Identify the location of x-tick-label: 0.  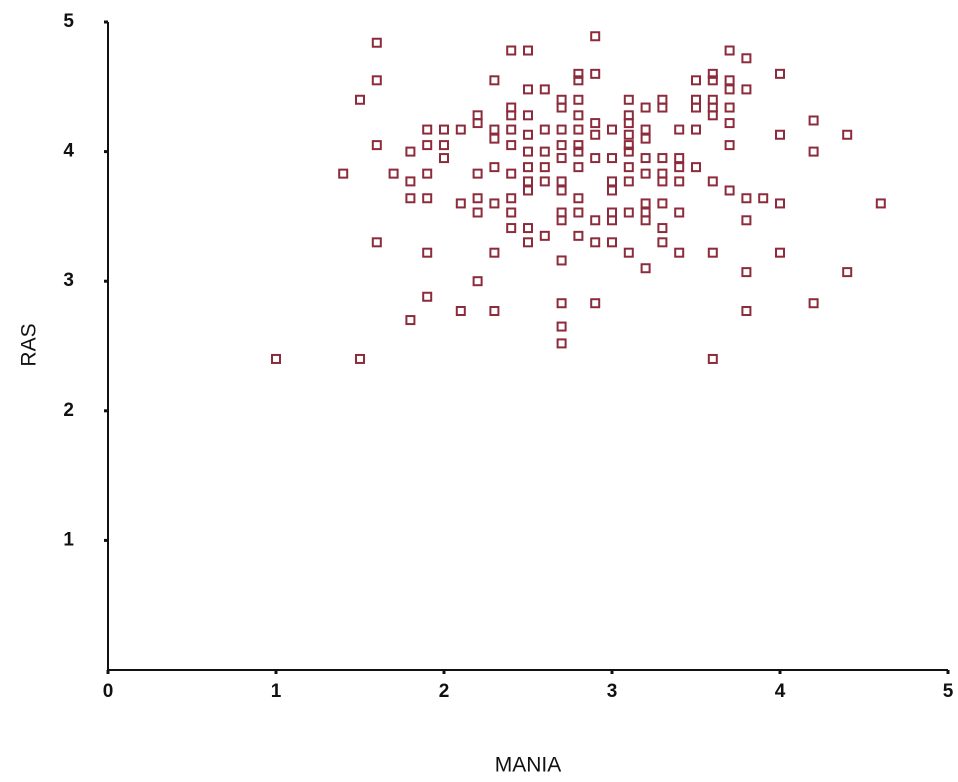
(108, 691).